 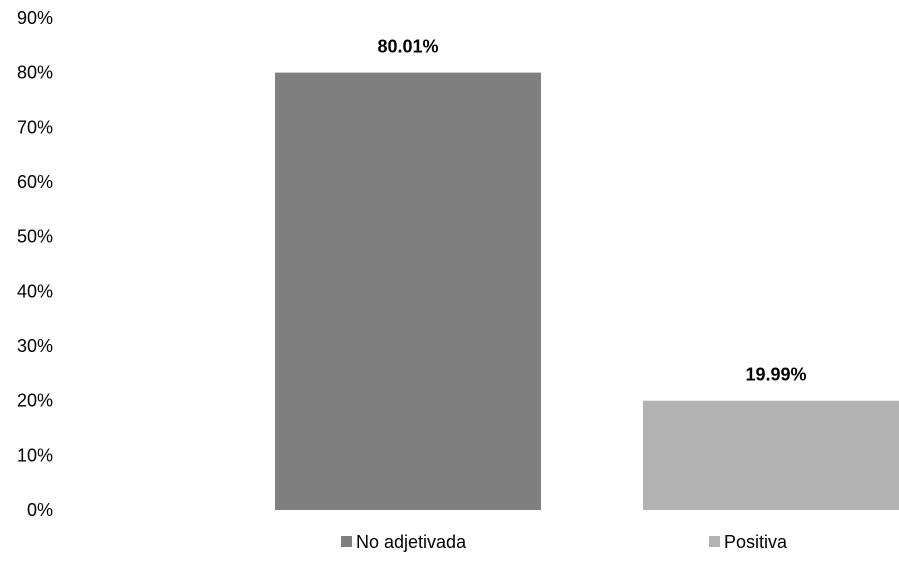 What do you see at coordinates (35, 346) in the screenshot?
I see `y-tick-label: 30%` at bounding box center [35, 346].